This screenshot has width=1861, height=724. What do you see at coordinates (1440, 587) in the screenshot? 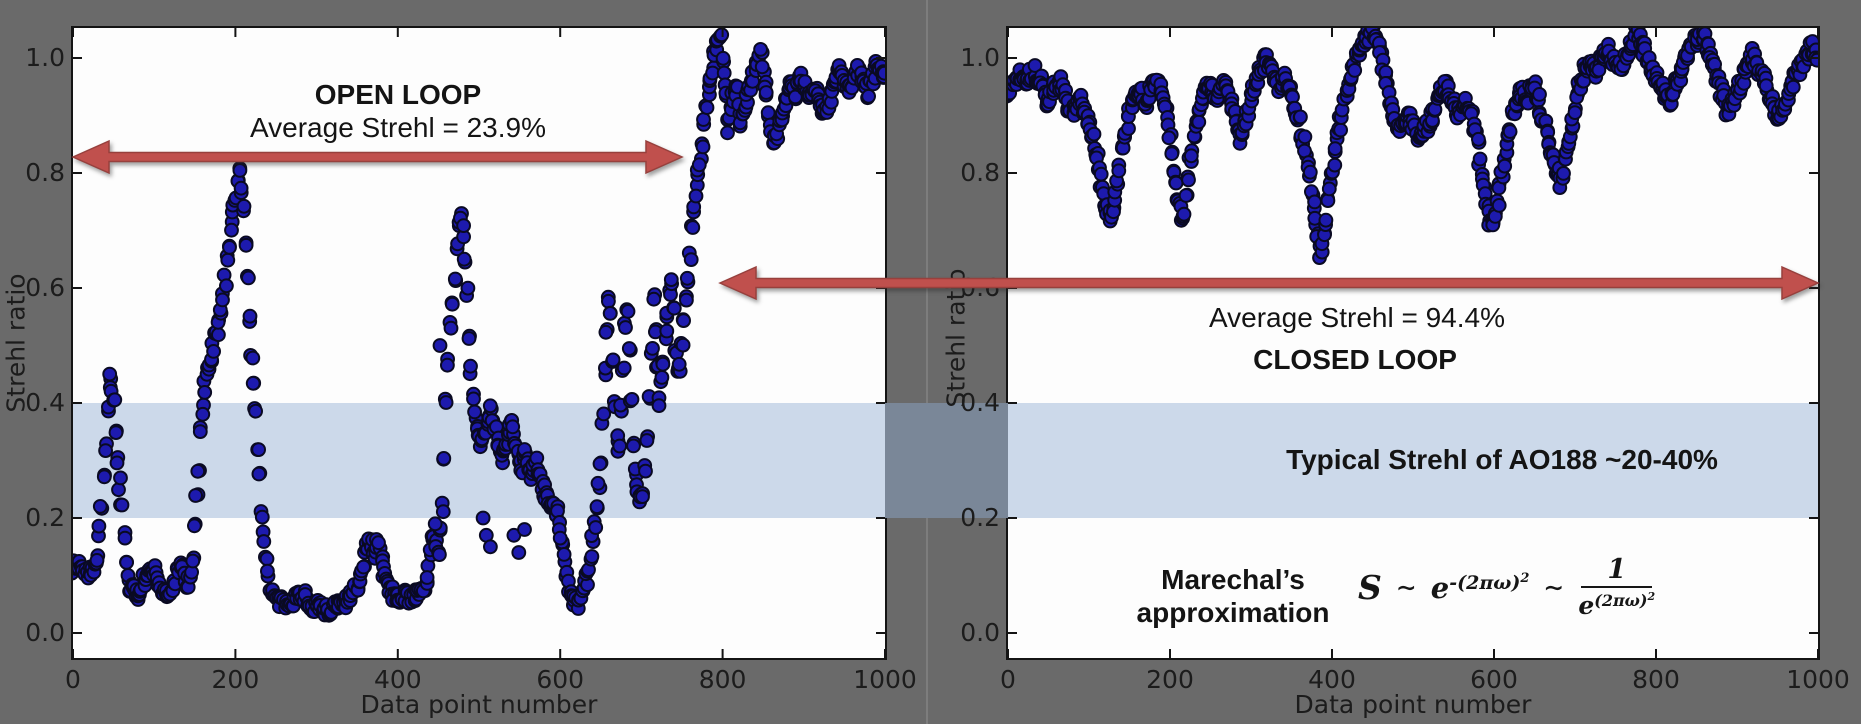
I see `formula-e-base: e` at bounding box center [1440, 587].